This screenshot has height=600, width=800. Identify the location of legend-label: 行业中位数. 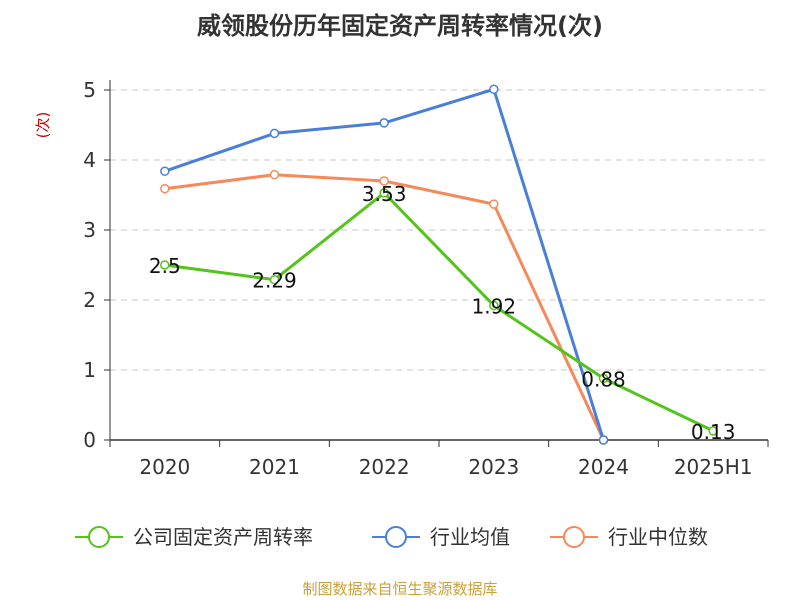
(658, 537).